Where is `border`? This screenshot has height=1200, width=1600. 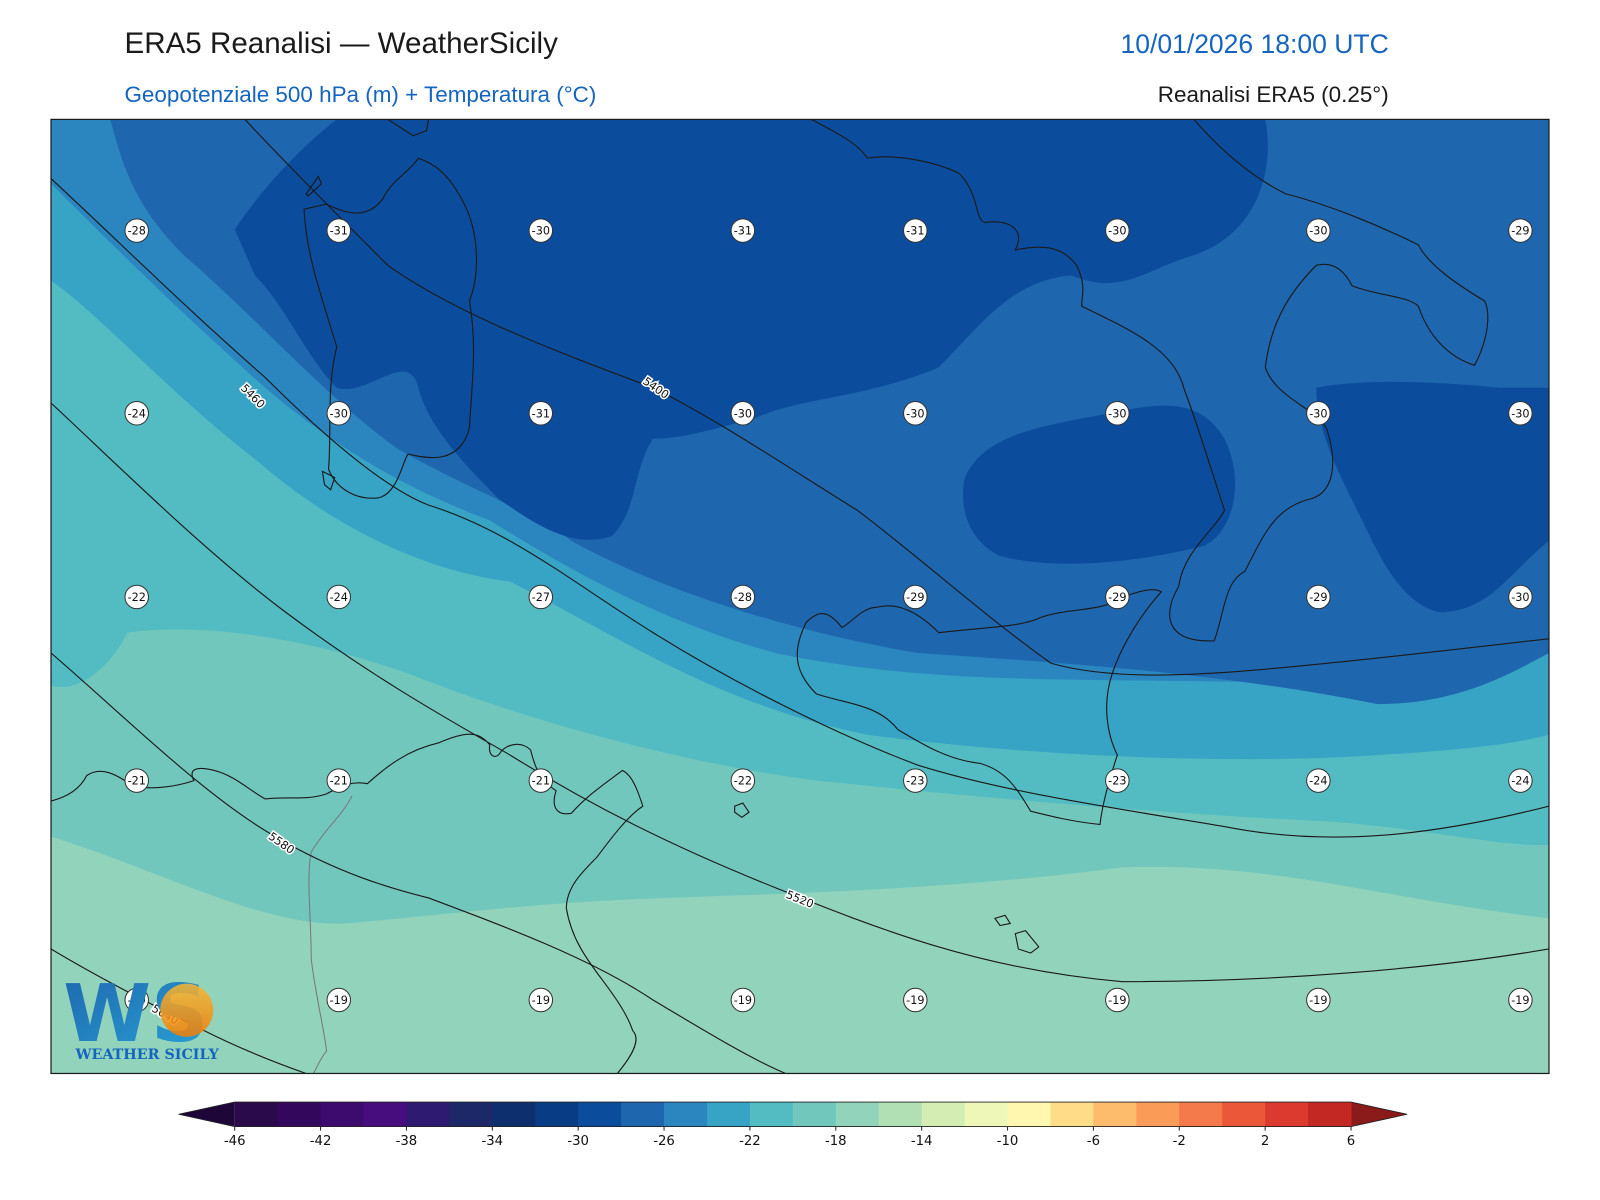
border is located at coordinates (330, 934).